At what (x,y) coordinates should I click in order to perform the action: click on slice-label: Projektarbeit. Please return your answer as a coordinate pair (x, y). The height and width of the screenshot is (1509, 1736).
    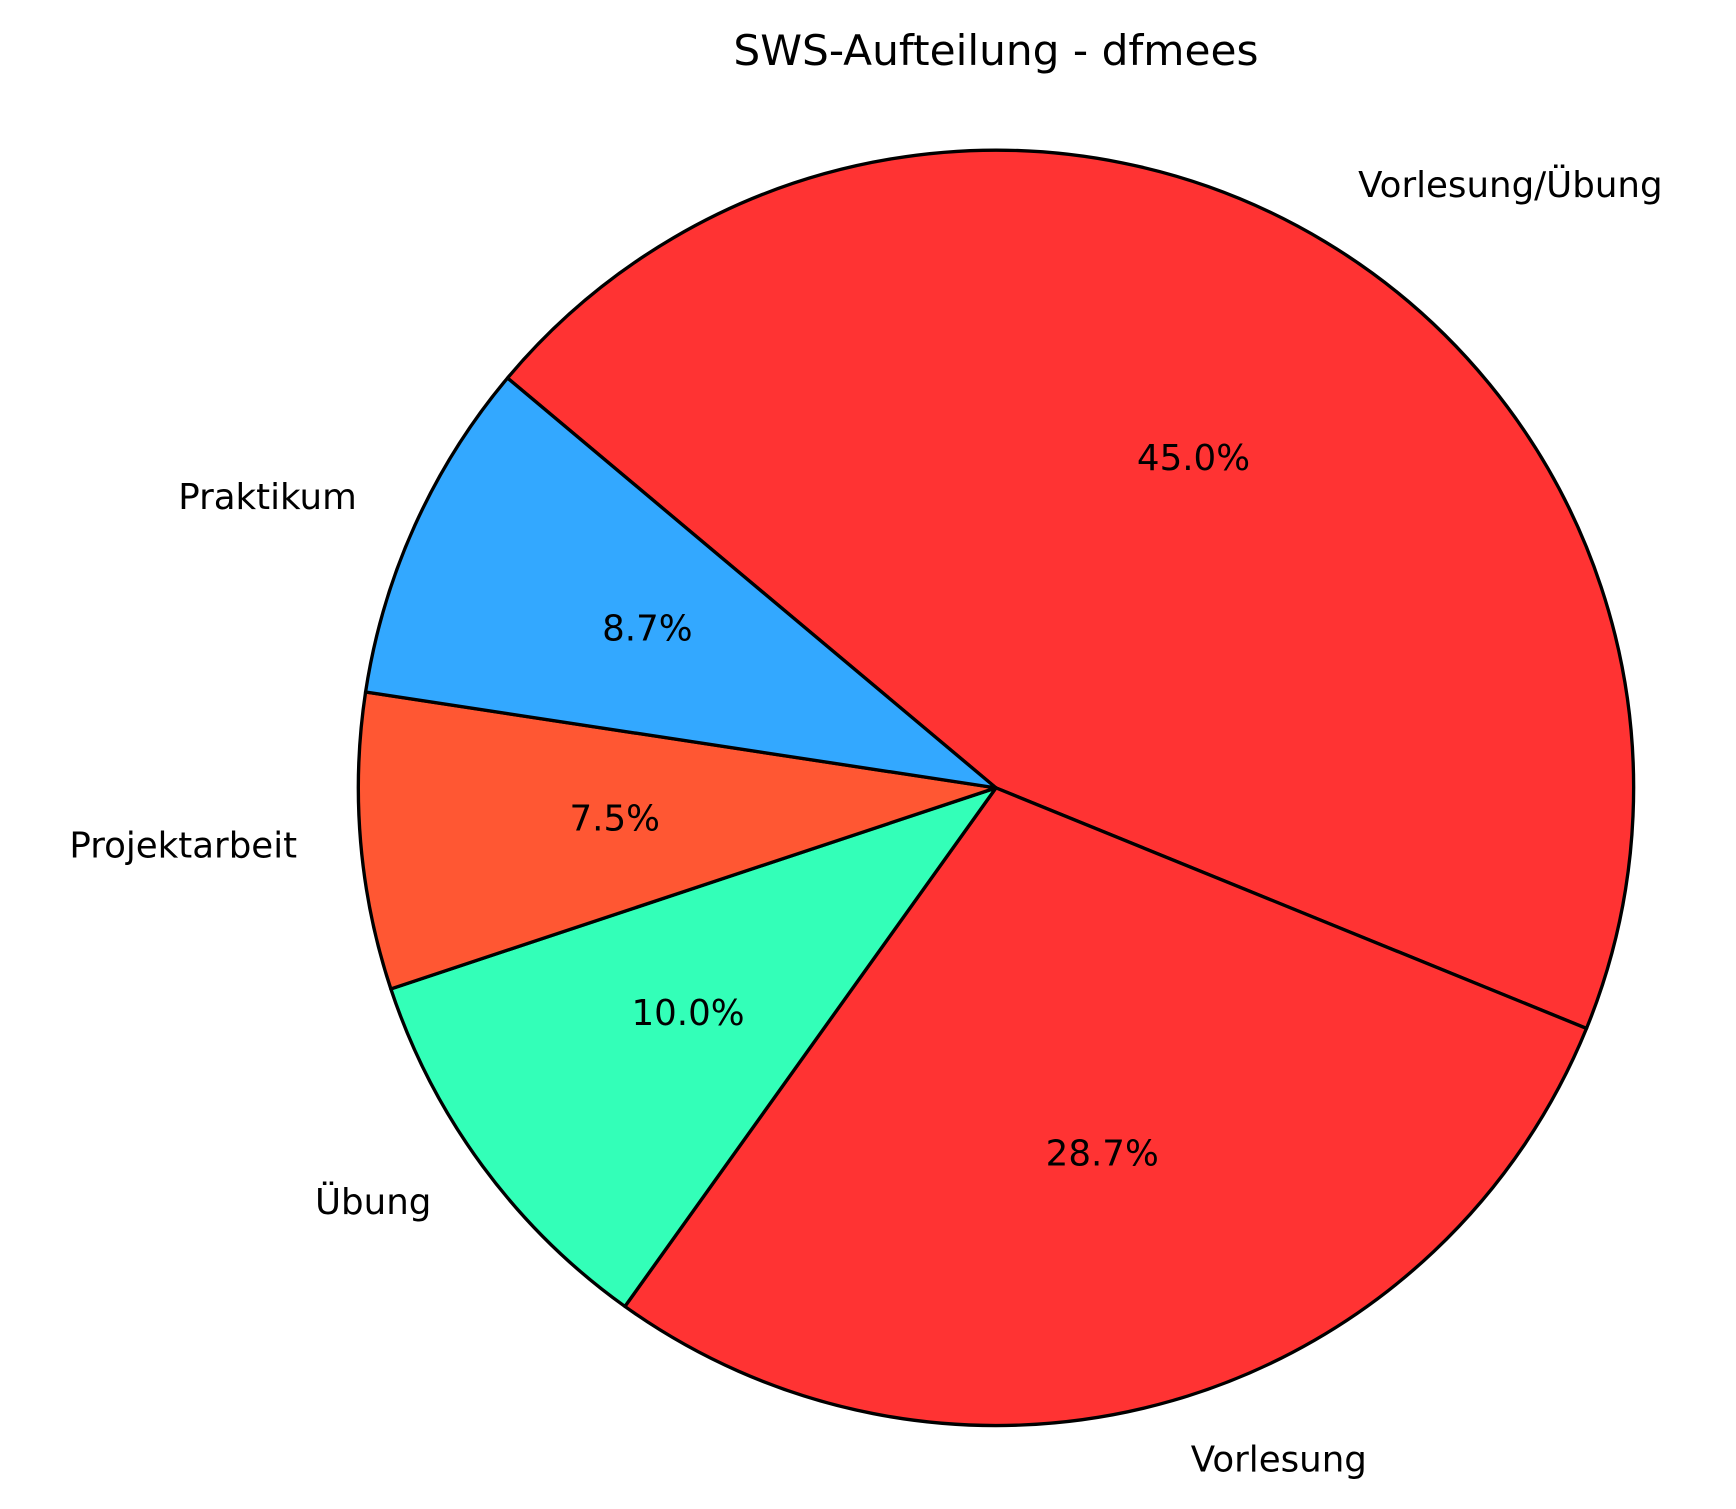
    Looking at the image, I should click on (183, 845).